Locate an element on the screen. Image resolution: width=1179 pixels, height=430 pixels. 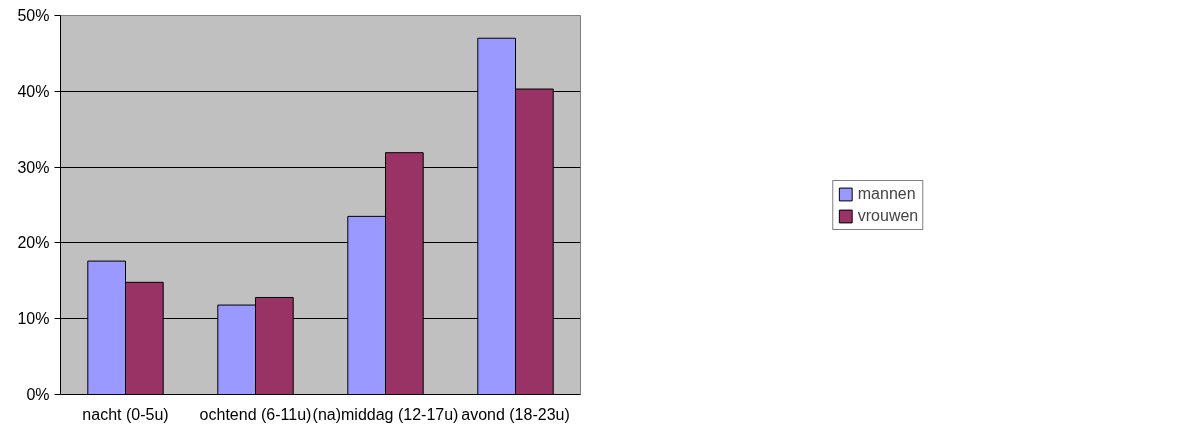
x-tick-label: (na)middag (12-17u) is located at coordinates (385, 414).